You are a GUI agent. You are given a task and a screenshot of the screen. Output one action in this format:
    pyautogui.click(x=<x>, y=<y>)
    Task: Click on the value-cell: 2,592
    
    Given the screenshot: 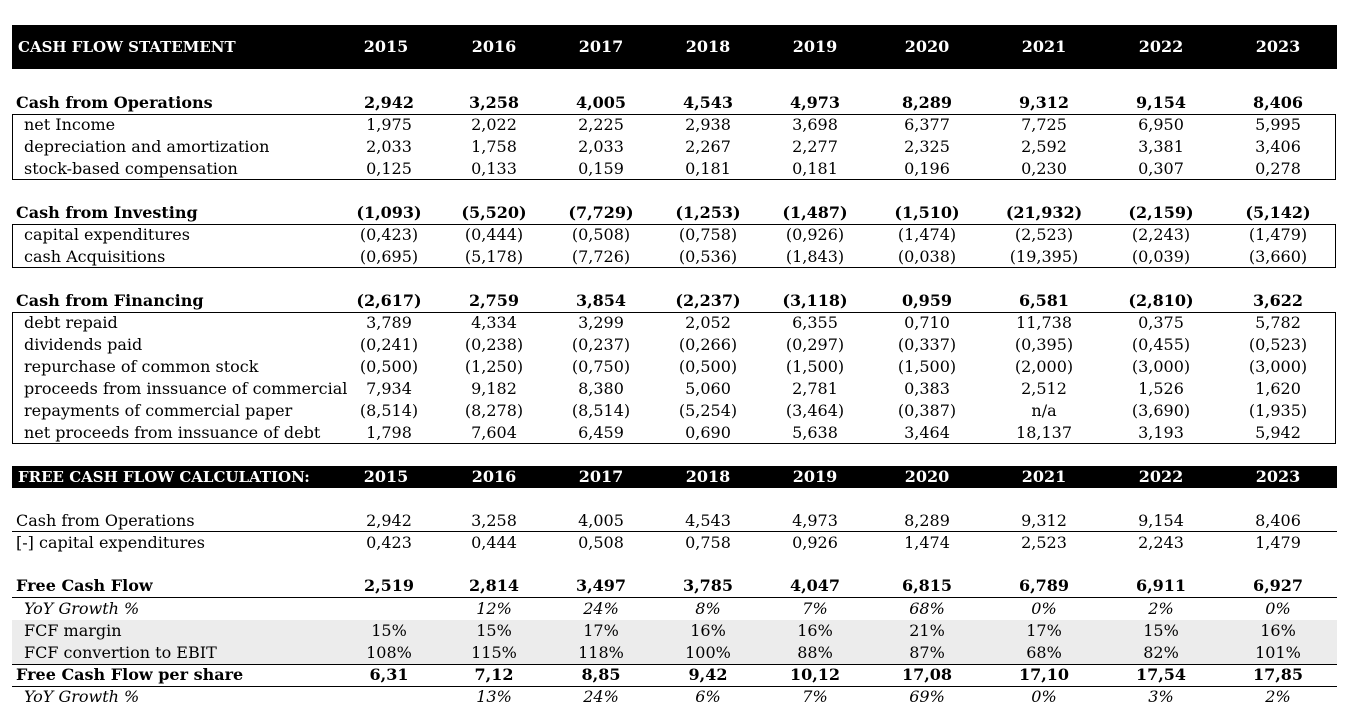 What is the action you would take?
    pyautogui.click(x=1044, y=146)
    